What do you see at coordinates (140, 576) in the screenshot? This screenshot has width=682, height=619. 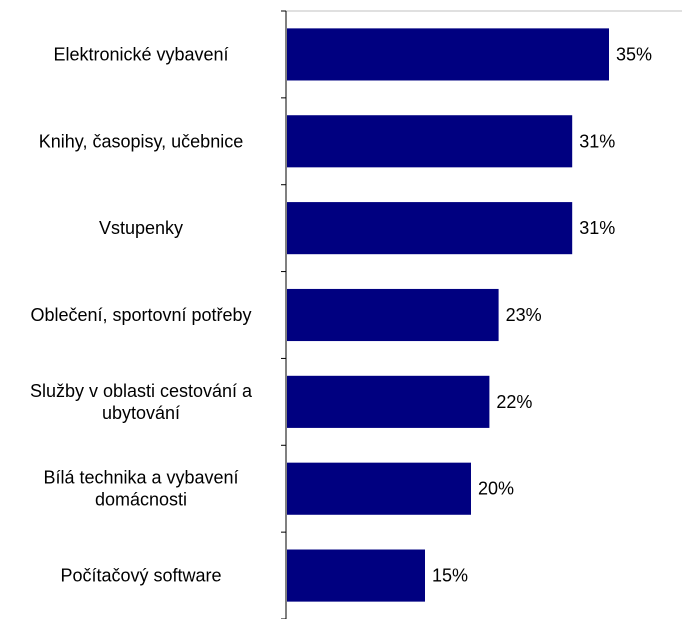 I see `category-label: Počítačový software` at bounding box center [140, 576].